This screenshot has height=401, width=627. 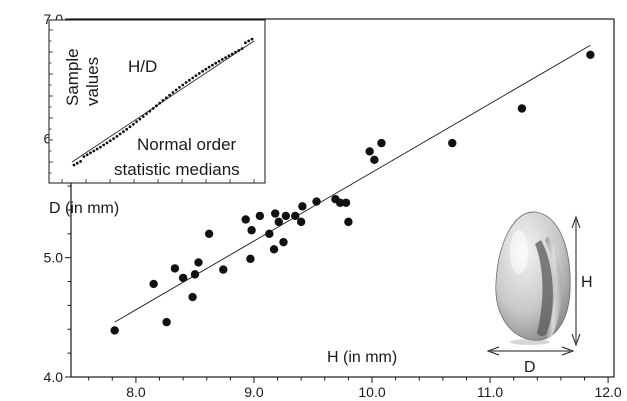 I want to click on y-axis-label: D (in mm), so click(x=84, y=208).